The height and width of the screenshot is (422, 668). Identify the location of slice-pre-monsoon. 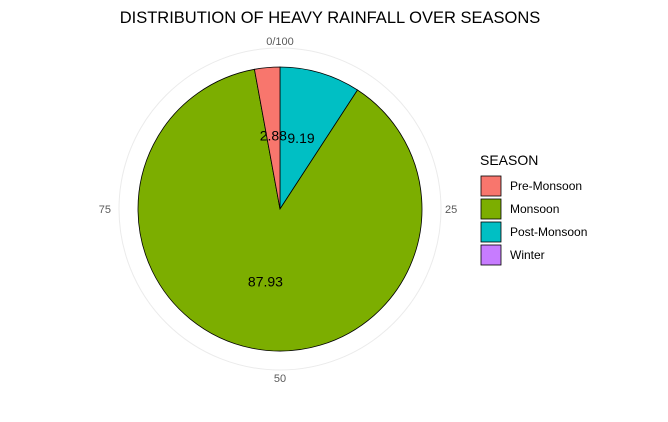
(267, 138).